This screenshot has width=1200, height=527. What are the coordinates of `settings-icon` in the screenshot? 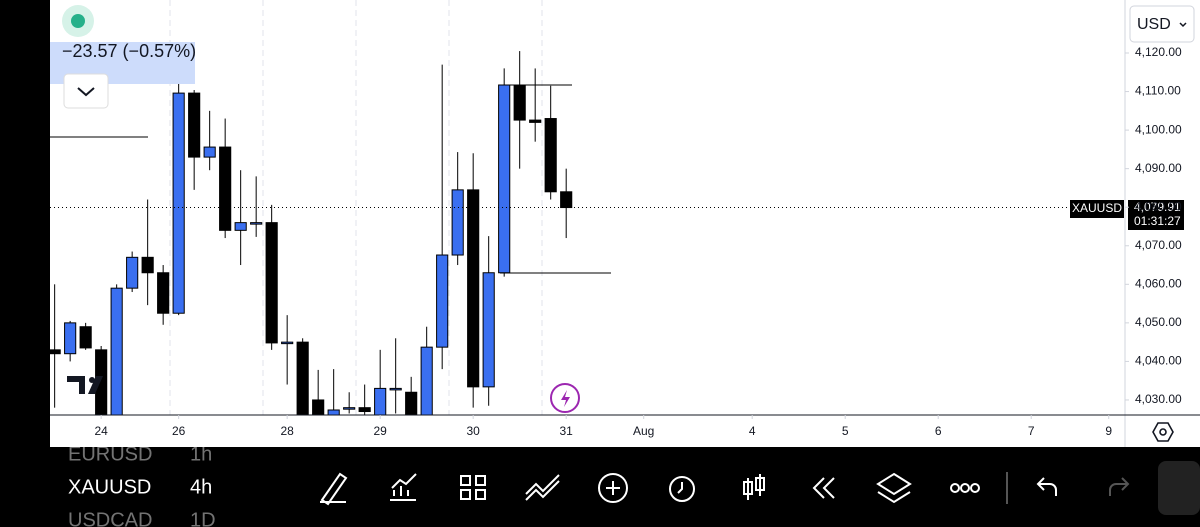 It's located at (1163, 432).